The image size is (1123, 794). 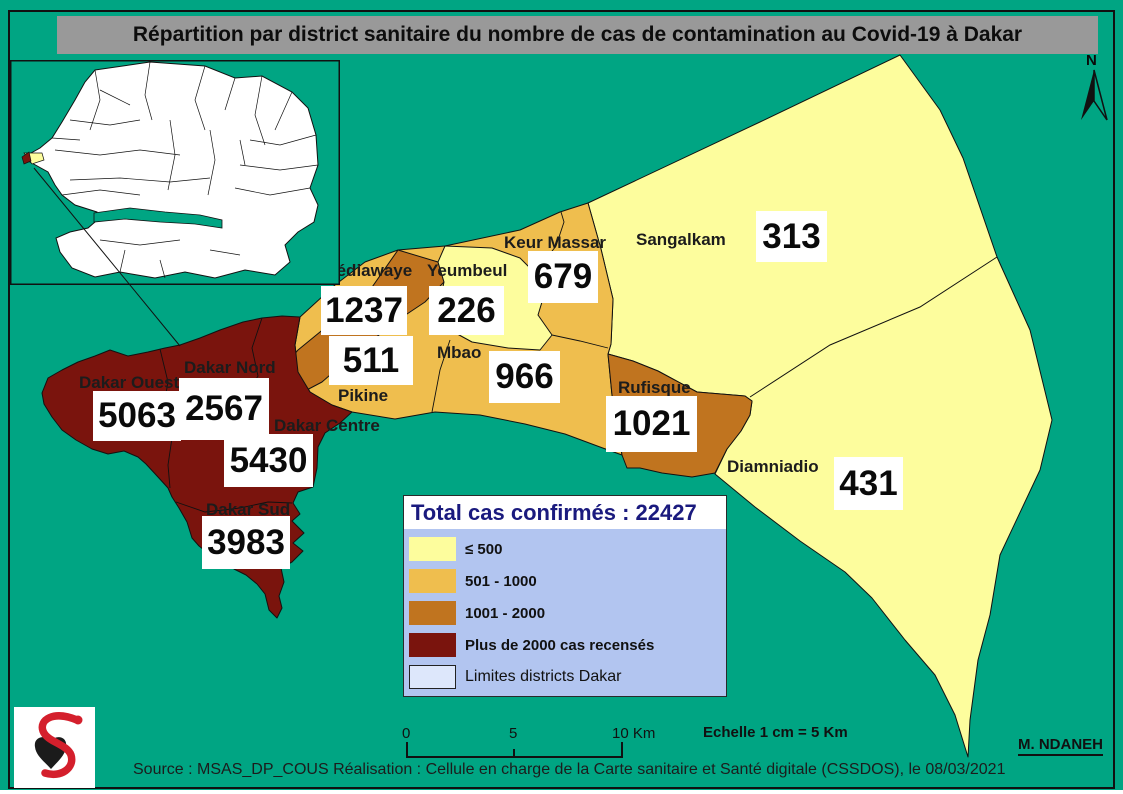 I want to click on label-dakar-sud: Dakar Sud, so click(x=248, y=509).